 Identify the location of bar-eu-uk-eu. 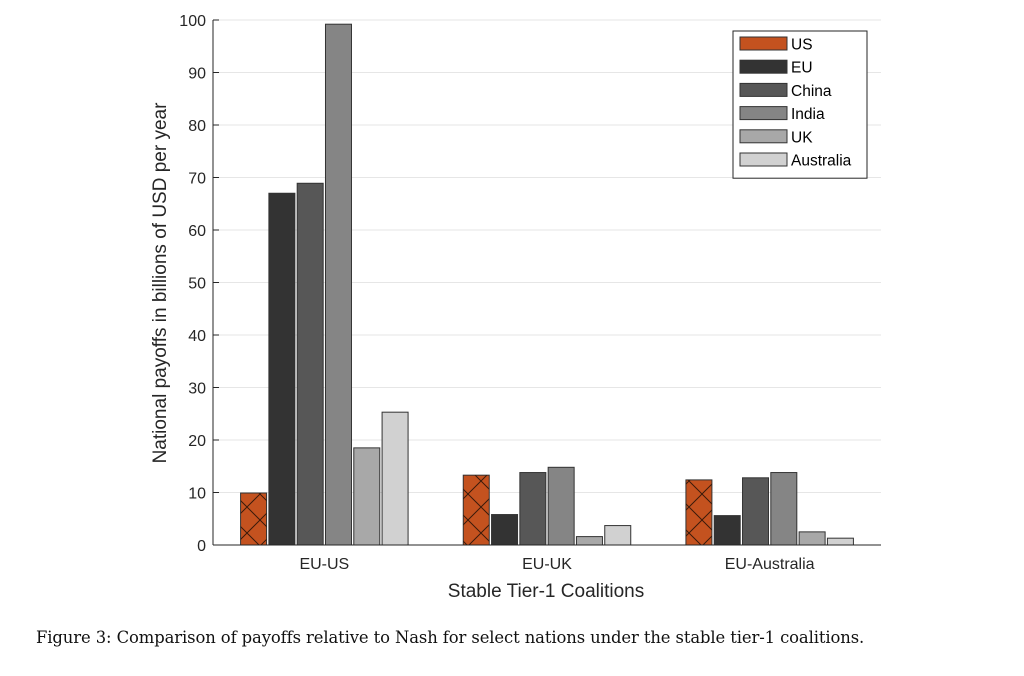
(505, 530).